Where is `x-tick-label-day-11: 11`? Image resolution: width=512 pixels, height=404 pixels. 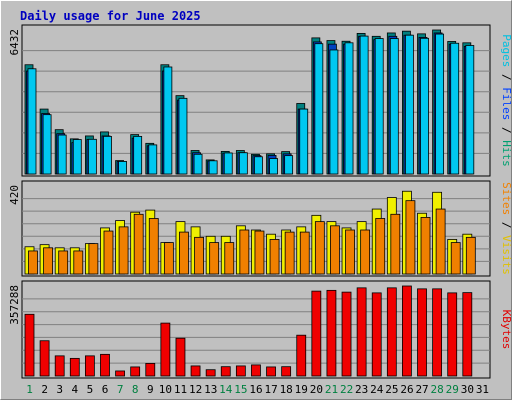
x-tick-label-day-11: 11 is located at coordinates (180, 389).